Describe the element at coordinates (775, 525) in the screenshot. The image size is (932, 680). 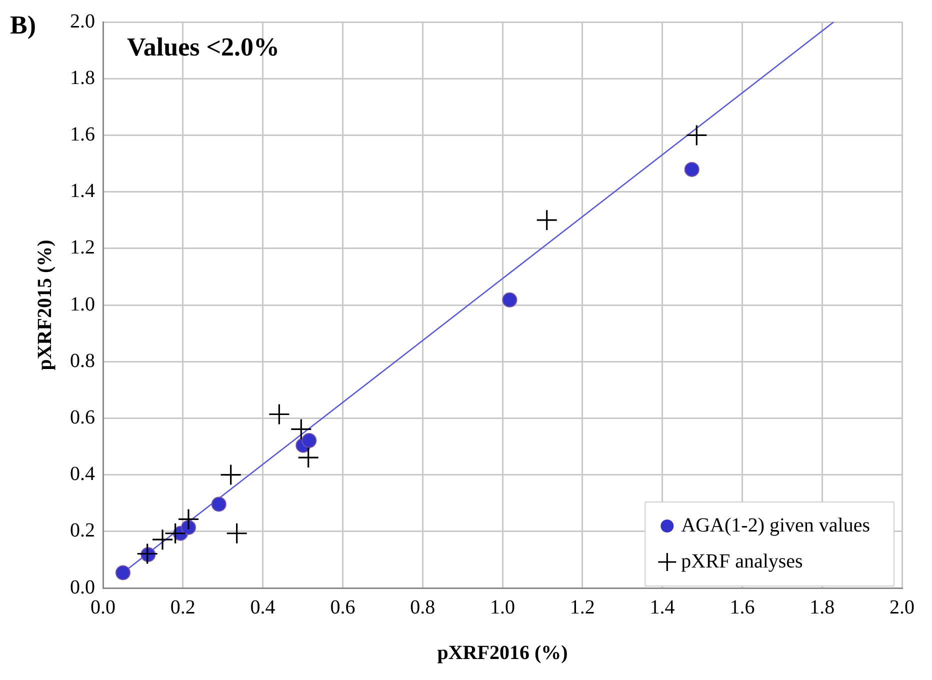
I see `legend-label: AGA(1-2) given values` at that location.